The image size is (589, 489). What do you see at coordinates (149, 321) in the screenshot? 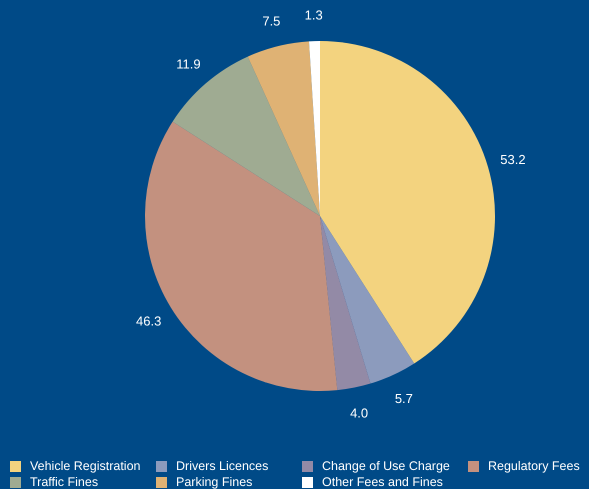
I see `data-label: 46.3` at bounding box center [149, 321].